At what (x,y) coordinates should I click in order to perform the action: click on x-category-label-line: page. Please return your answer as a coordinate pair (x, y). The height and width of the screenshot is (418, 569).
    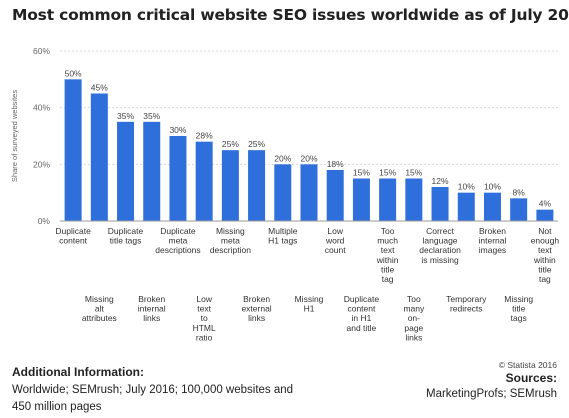
    Looking at the image, I should click on (413, 328).